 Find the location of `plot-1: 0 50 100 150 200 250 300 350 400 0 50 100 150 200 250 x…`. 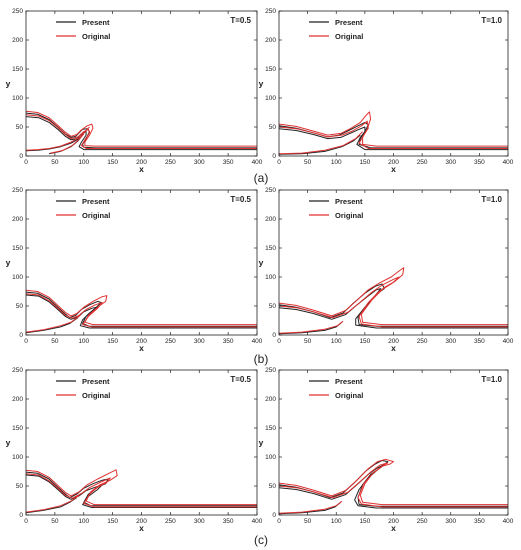

plot-1: 0 50 100 150 200 250 300 350 400 0 50 100 150 200 250 x… is located at coordinates (134, 91).